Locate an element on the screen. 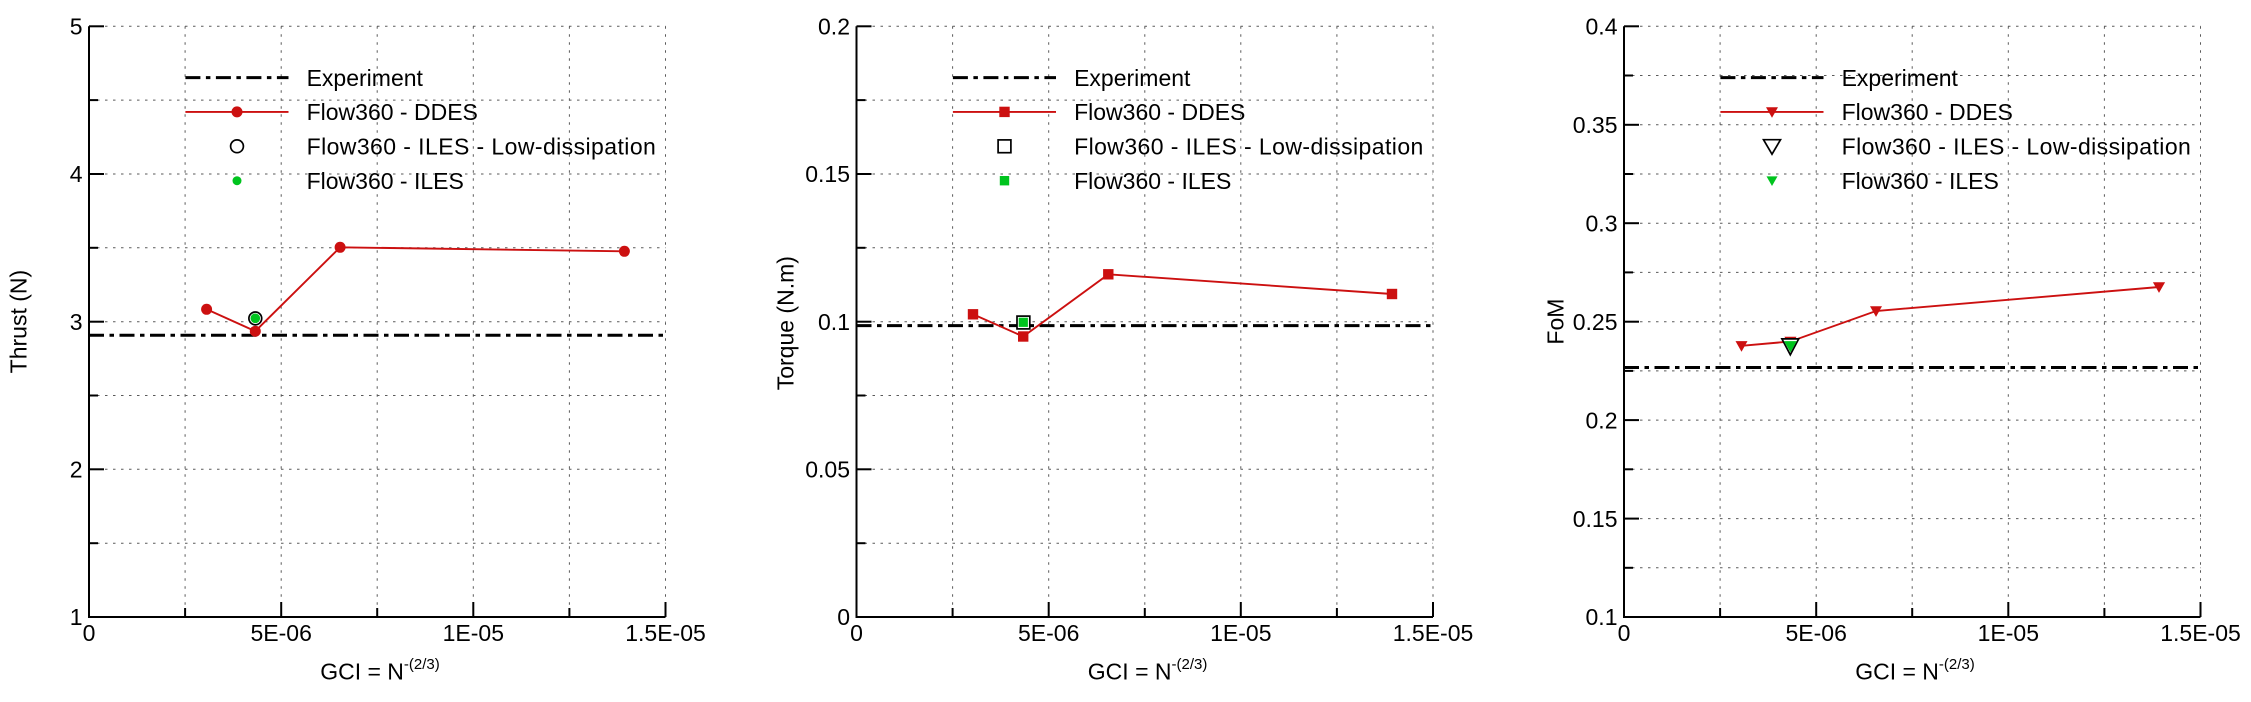 This screenshot has width=2251, height=702. svg-text: Thrust (N) is located at coordinates (19, 322).